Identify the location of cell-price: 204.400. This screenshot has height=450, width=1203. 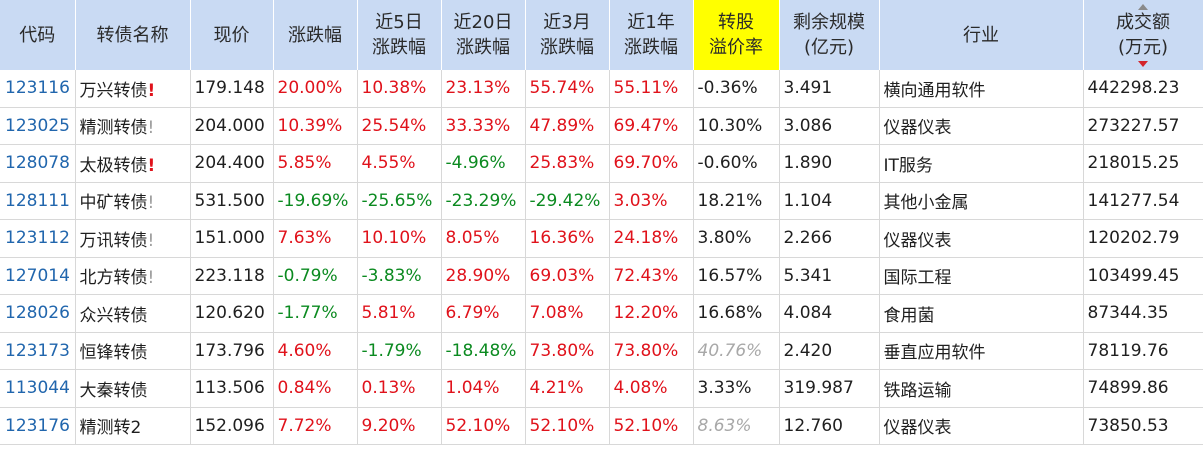
(232, 163).